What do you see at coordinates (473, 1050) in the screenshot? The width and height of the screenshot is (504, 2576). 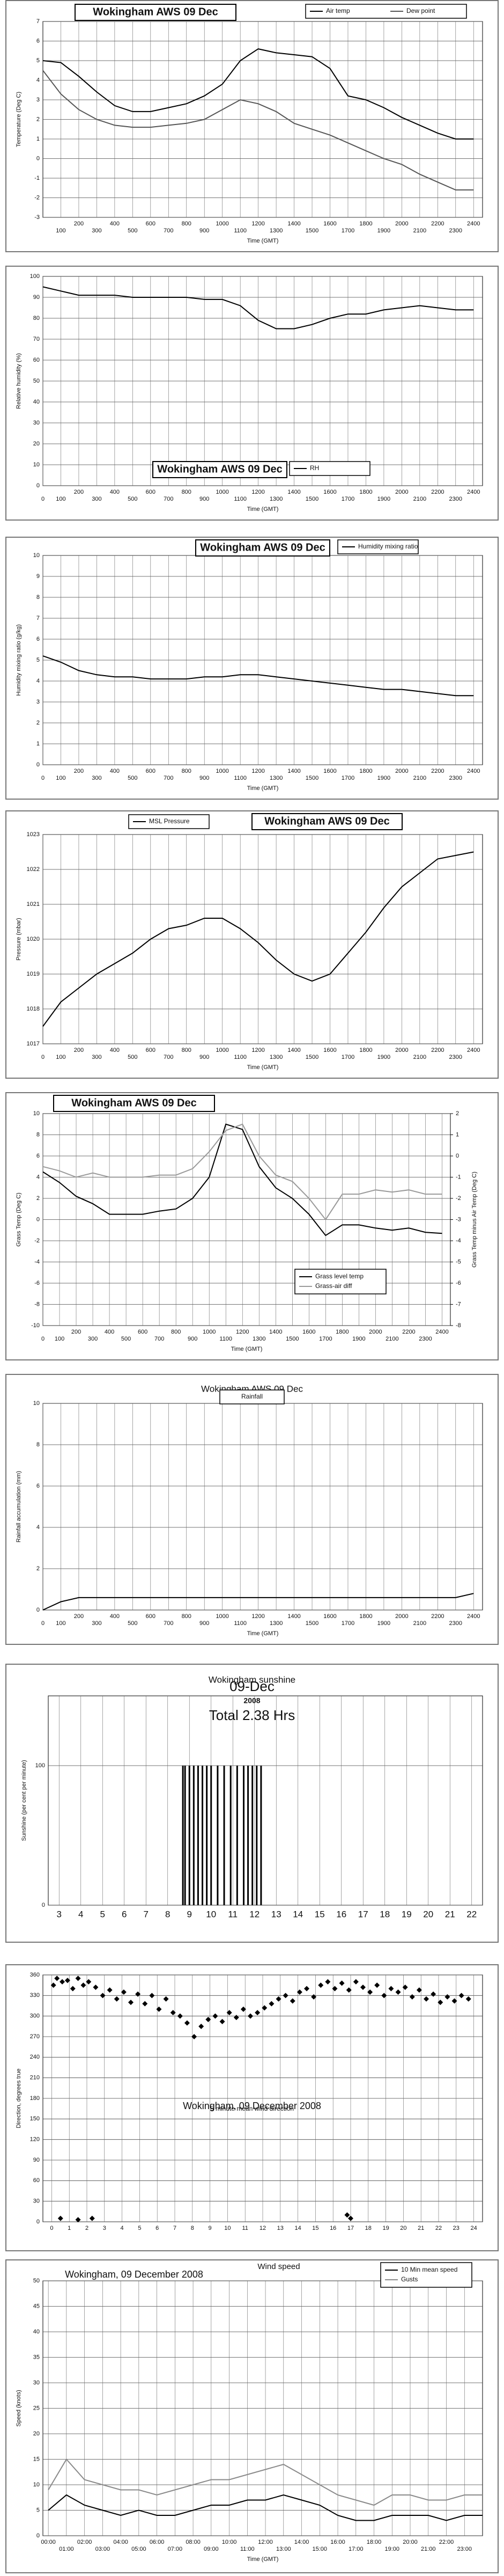 I see `x-tick-label: 2400` at bounding box center [473, 1050].